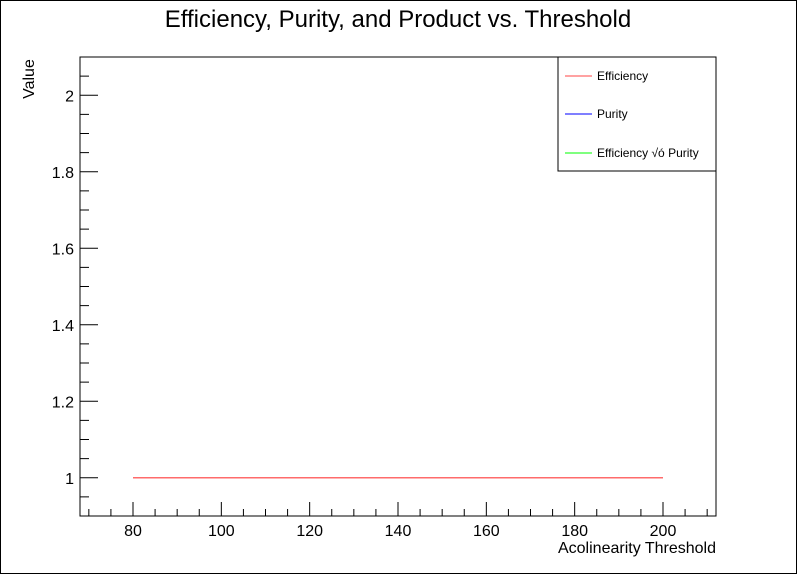  I want to click on y-tick-label: 1.2, so click(63, 402).